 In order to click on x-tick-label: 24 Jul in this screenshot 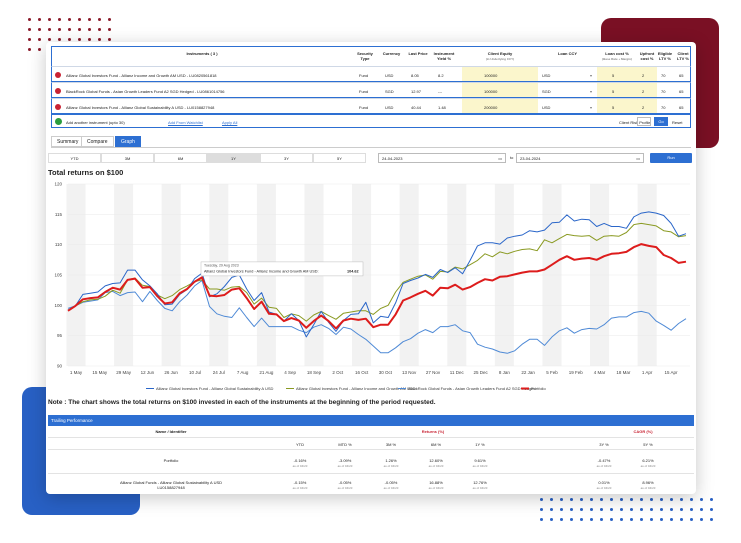, I will do `click(219, 372)`.